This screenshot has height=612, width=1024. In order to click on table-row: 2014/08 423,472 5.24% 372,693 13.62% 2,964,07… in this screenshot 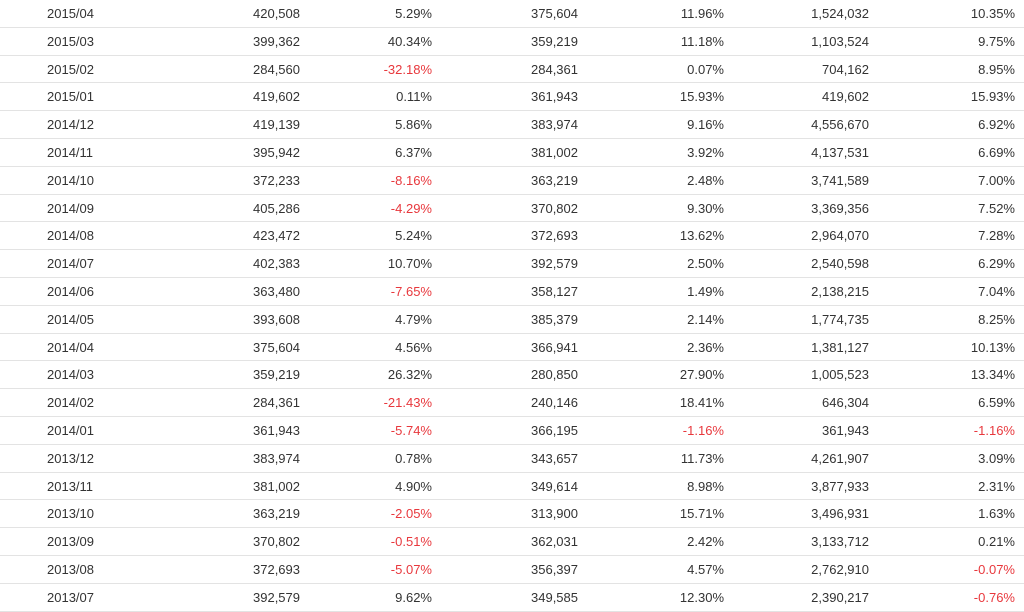, I will do `click(512, 236)`.